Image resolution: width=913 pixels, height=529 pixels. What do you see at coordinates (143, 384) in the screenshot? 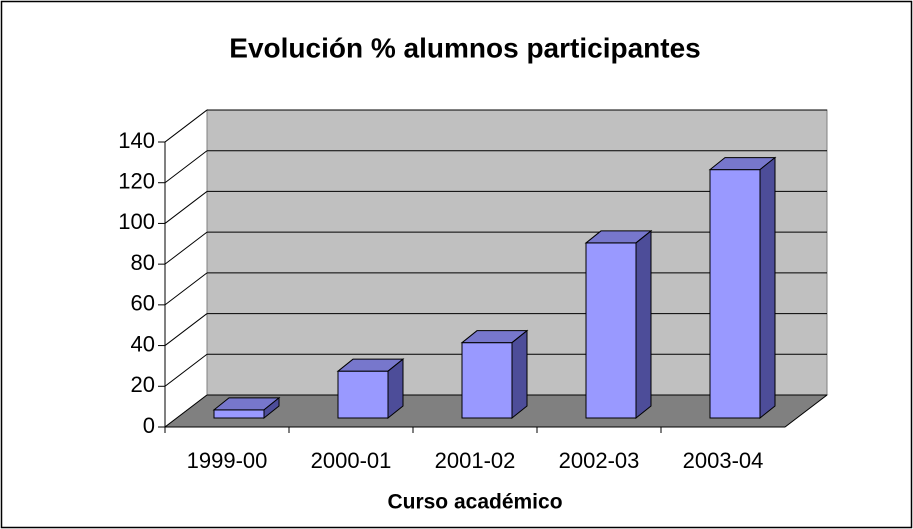
I see `y-tick-label: 20` at bounding box center [143, 384].